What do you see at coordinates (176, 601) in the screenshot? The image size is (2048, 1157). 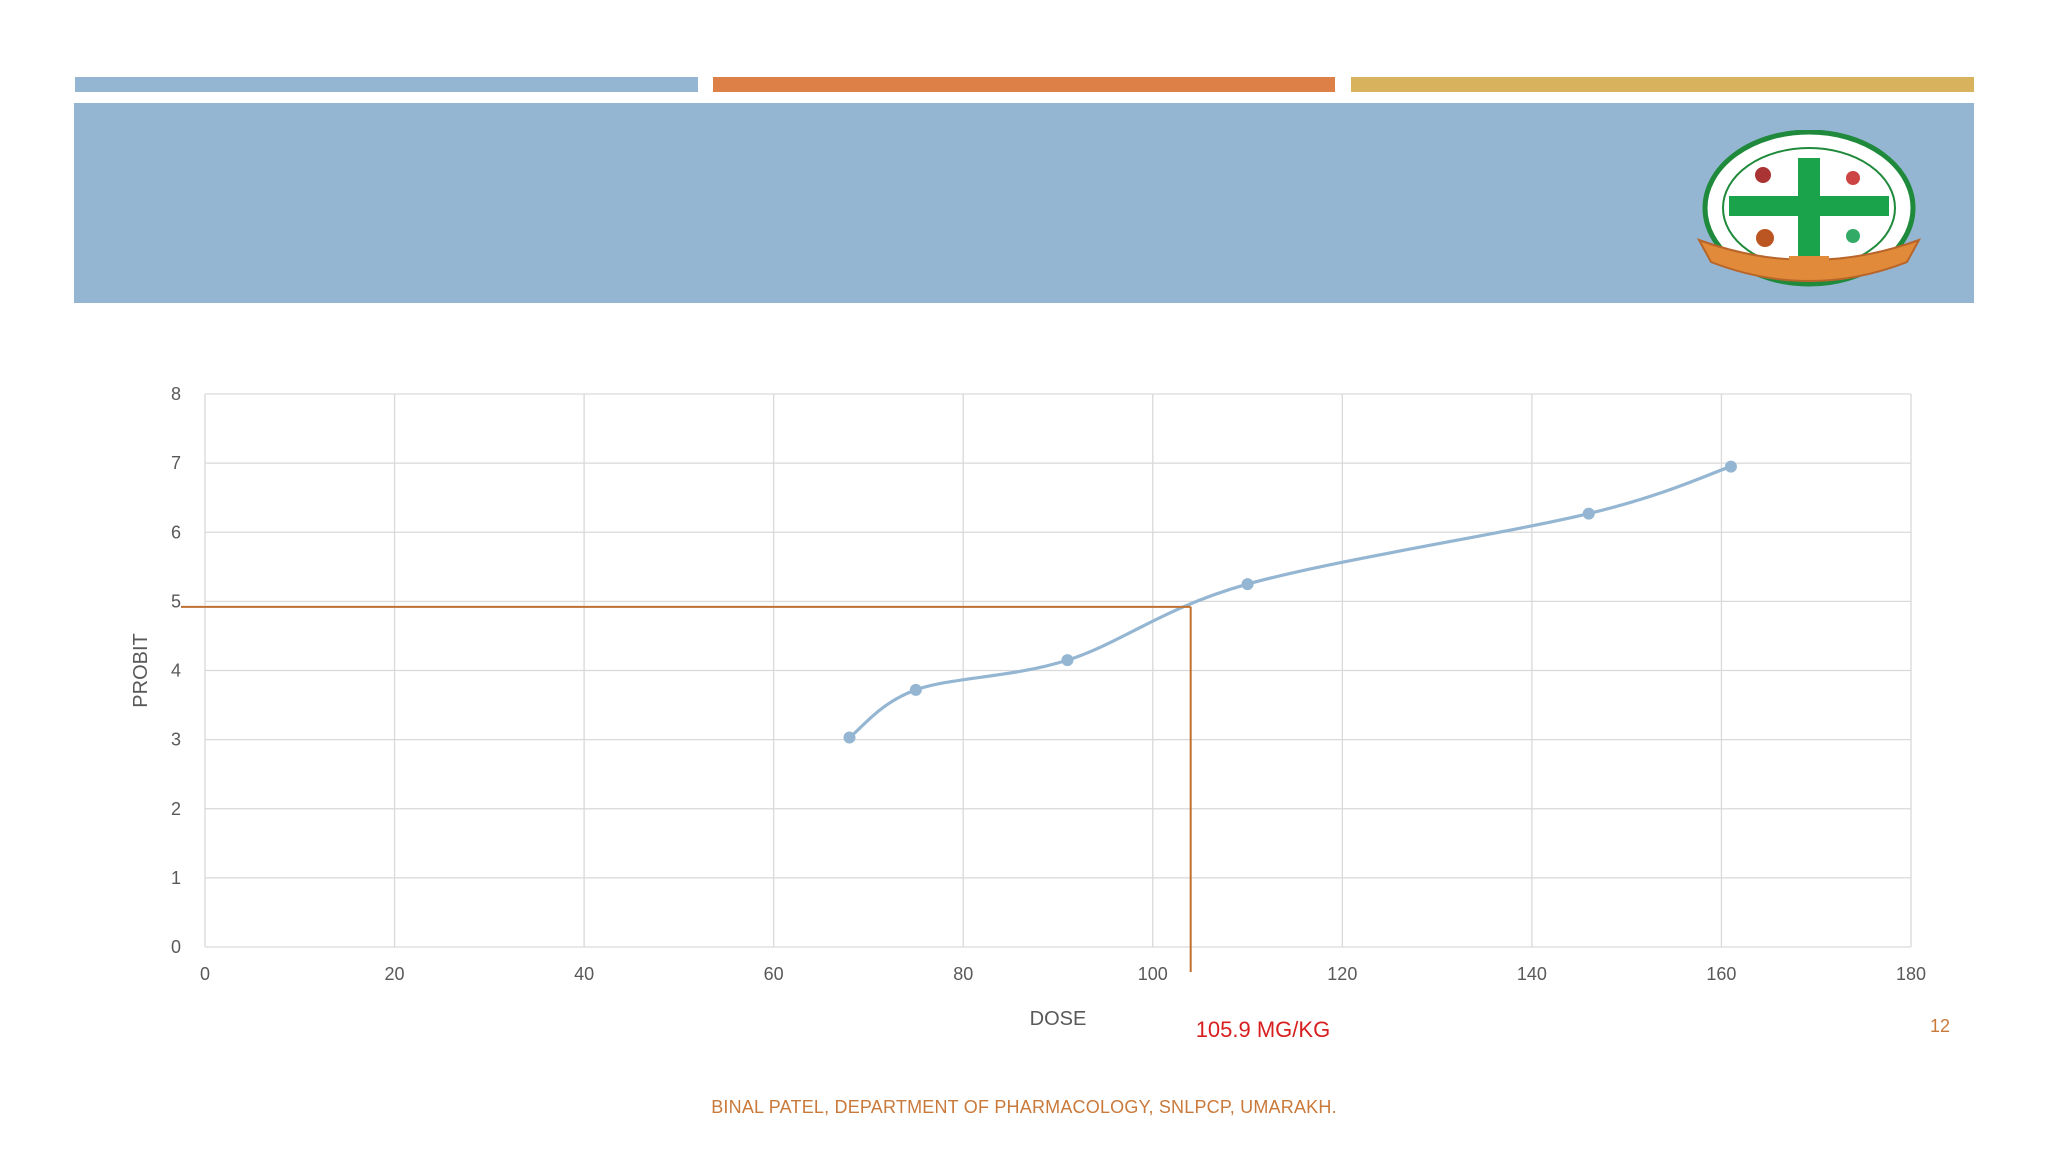 I see `y-tick-label: 5` at bounding box center [176, 601].